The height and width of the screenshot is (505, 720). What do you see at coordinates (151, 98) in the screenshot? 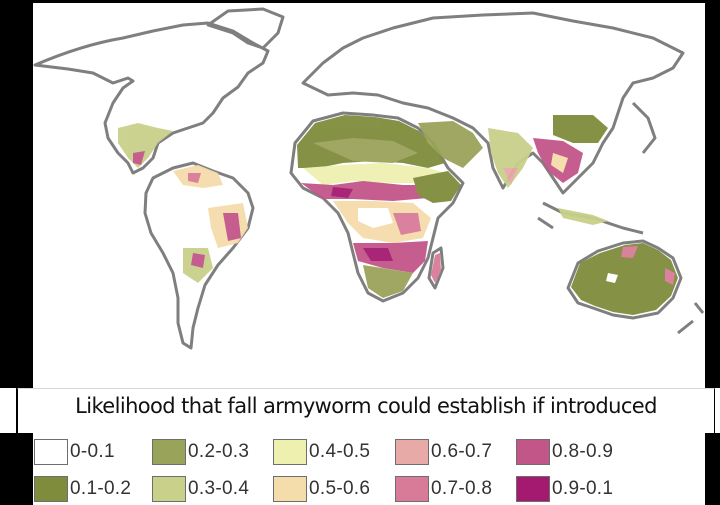
I see `north-america-outline` at bounding box center [151, 98].